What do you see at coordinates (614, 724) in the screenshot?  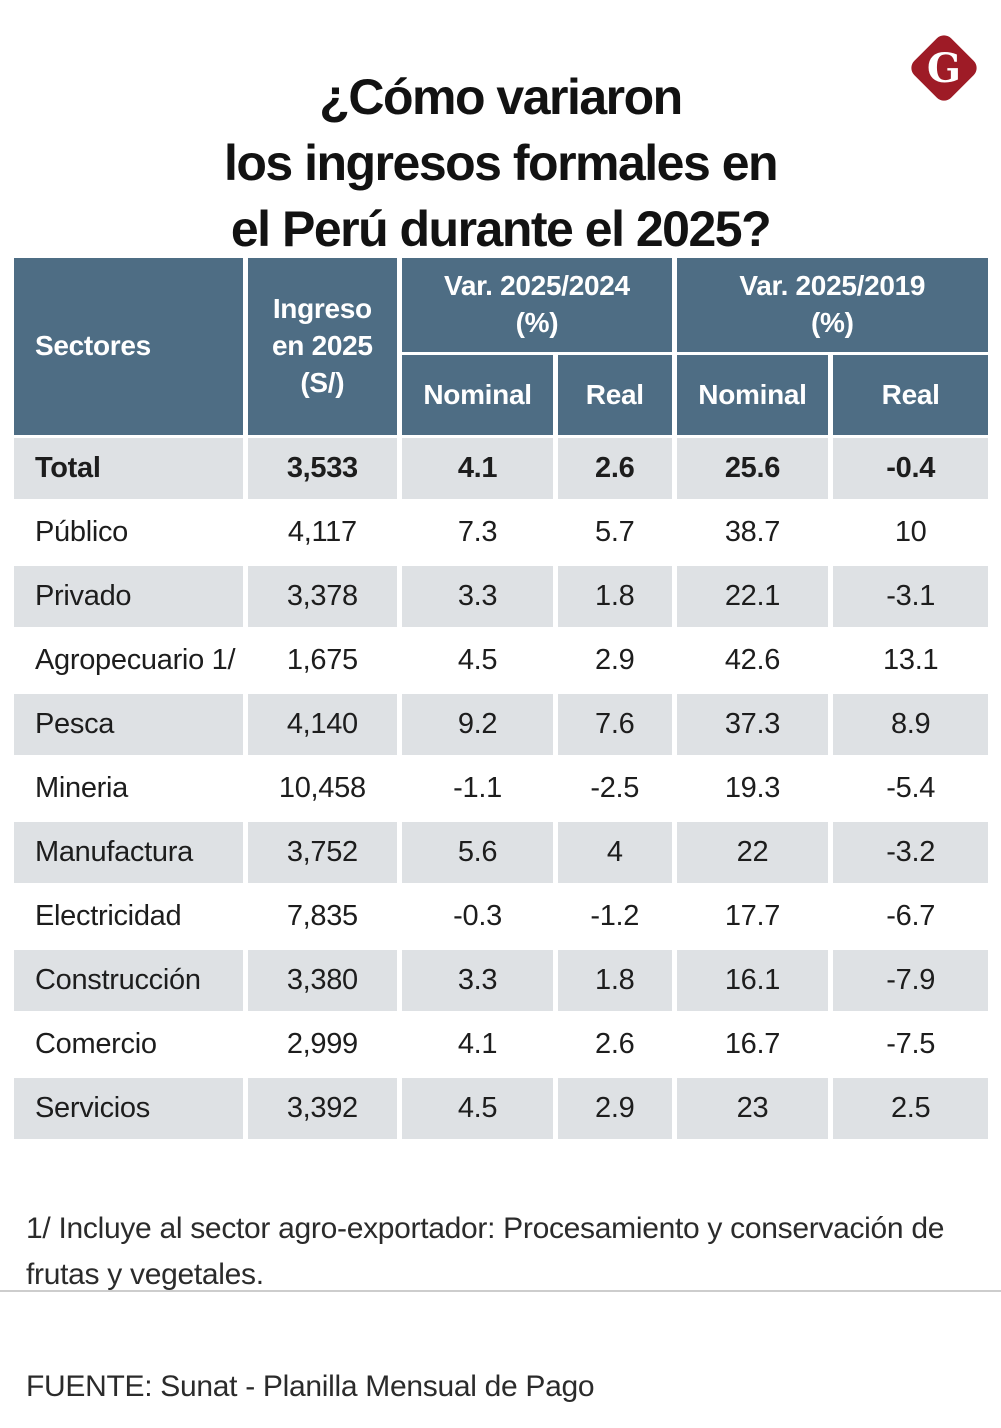 I see `table-cell-real-2024: 7.6` at bounding box center [614, 724].